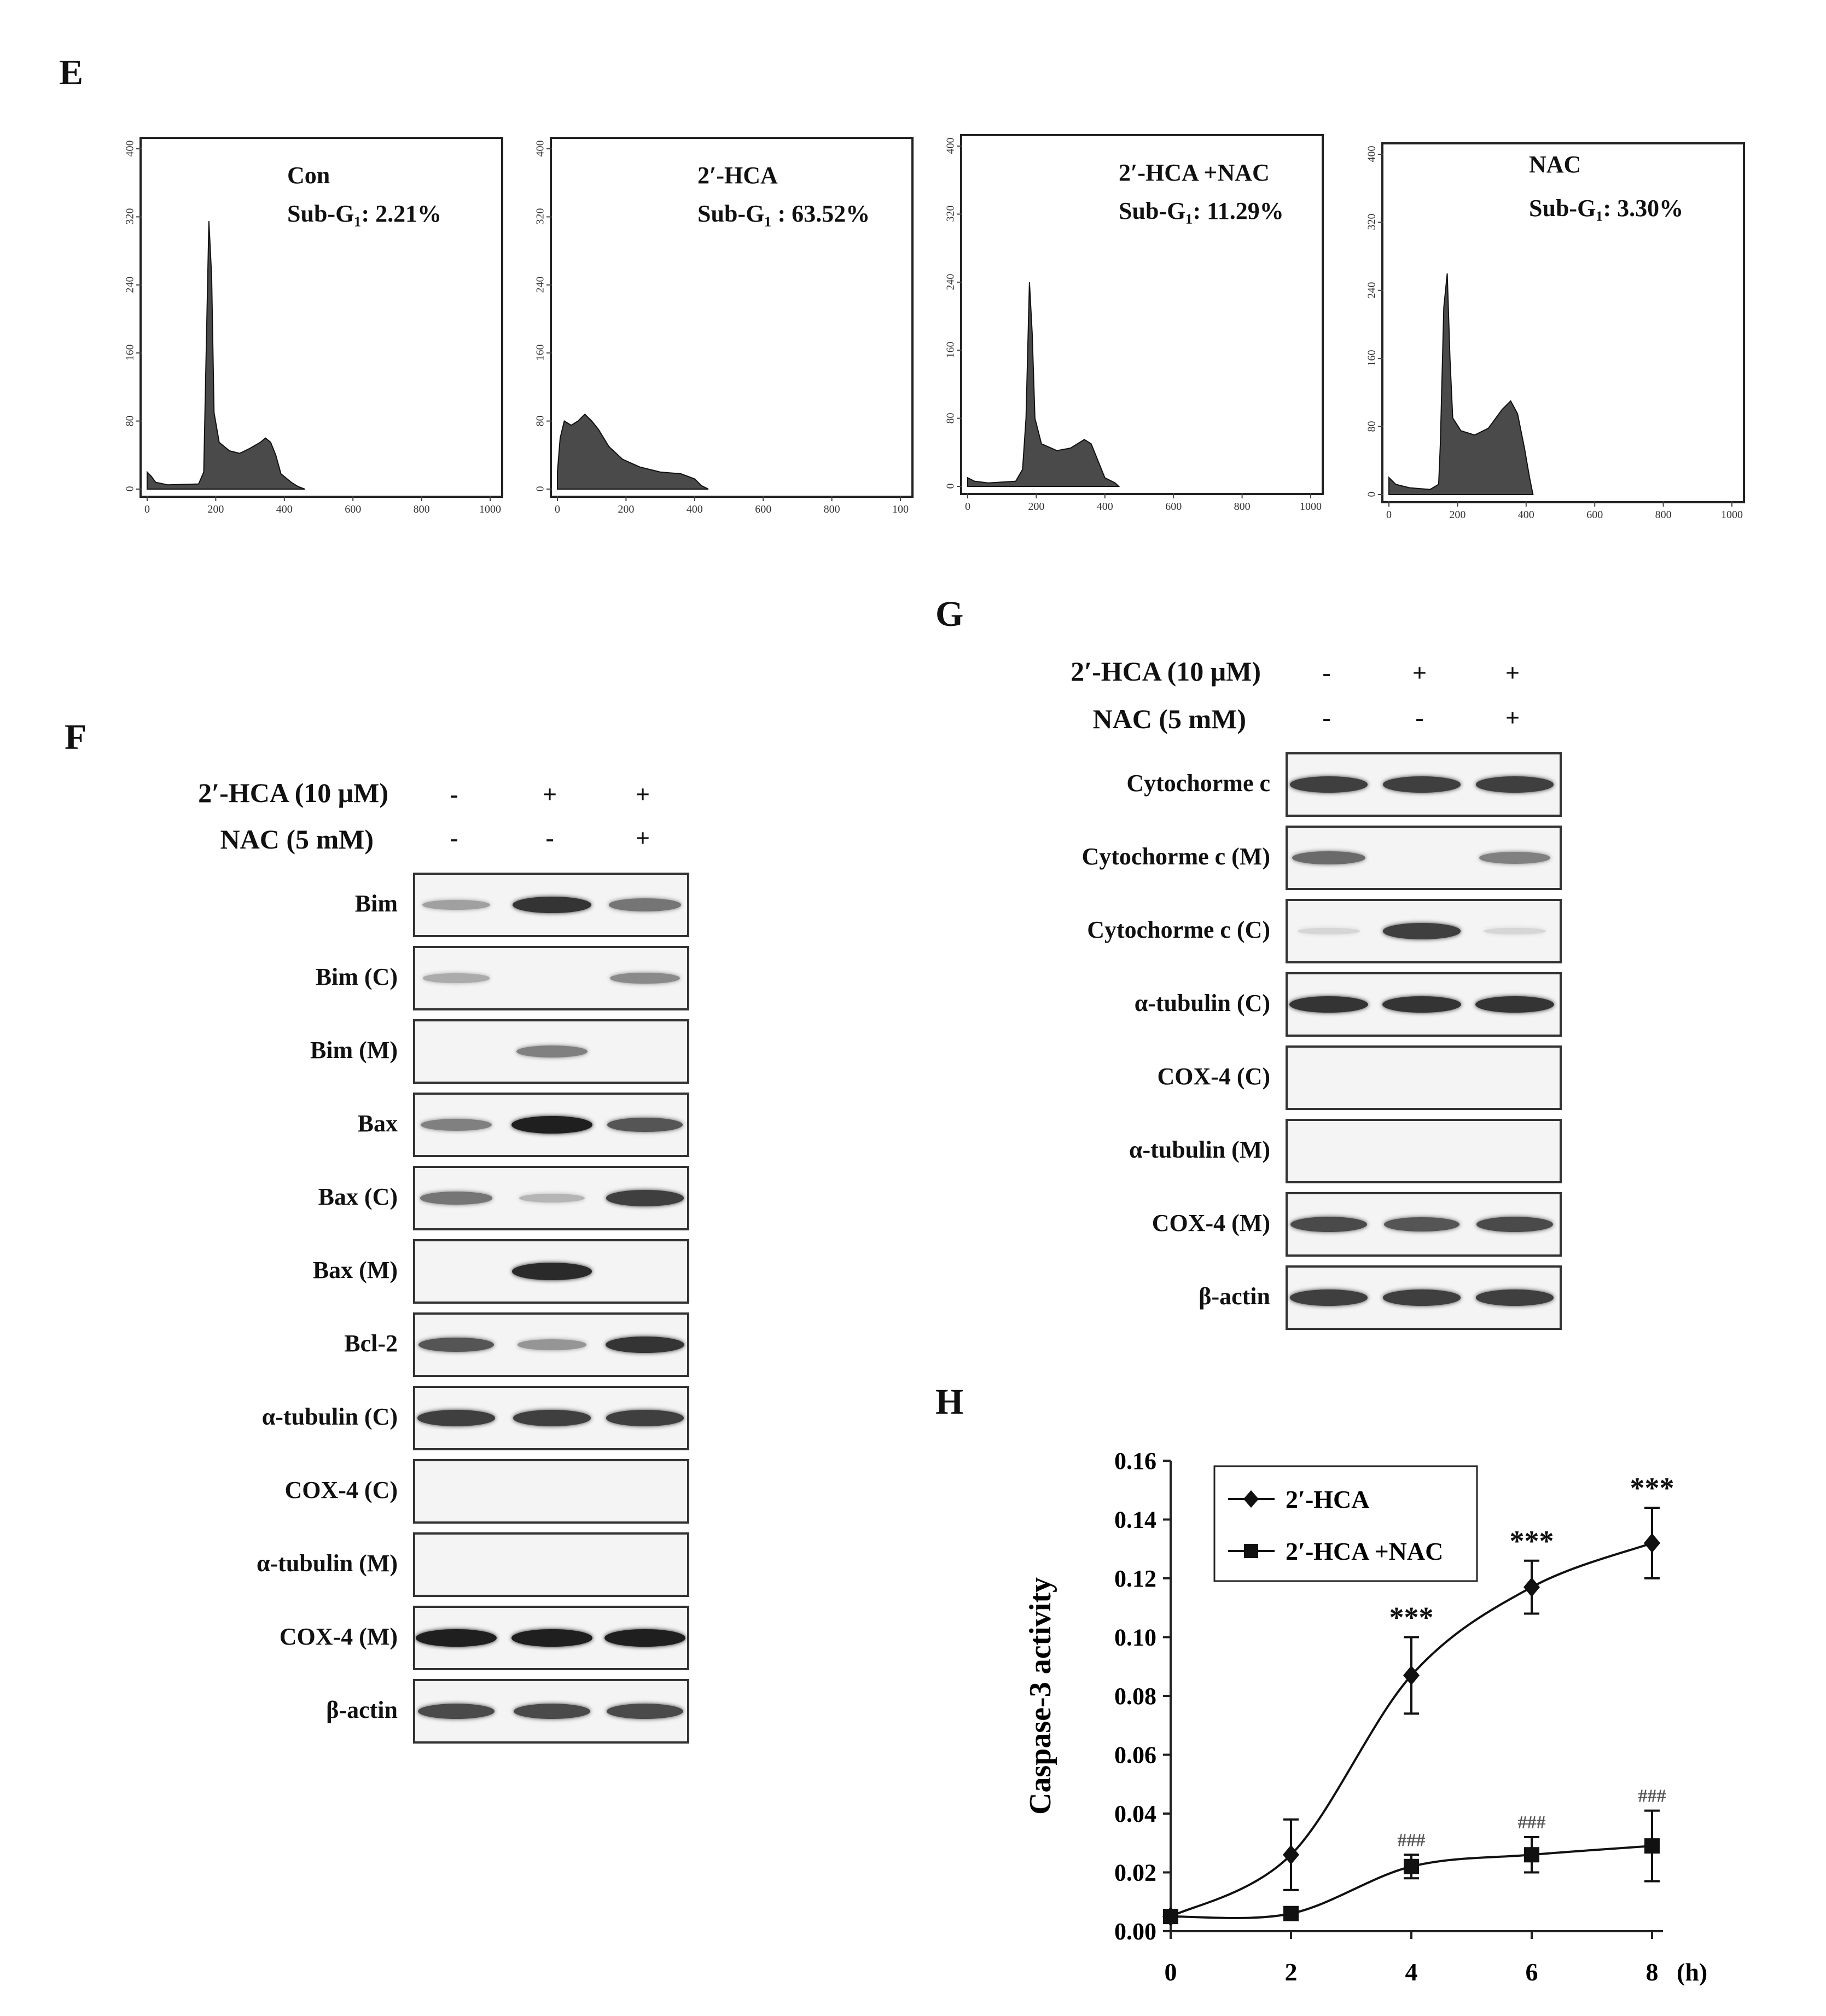  What do you see at coordinates (341, 1490) in the screenshot?
I see `blot-row-label: COX-4 (C)` at bounding box center [341, 1490].